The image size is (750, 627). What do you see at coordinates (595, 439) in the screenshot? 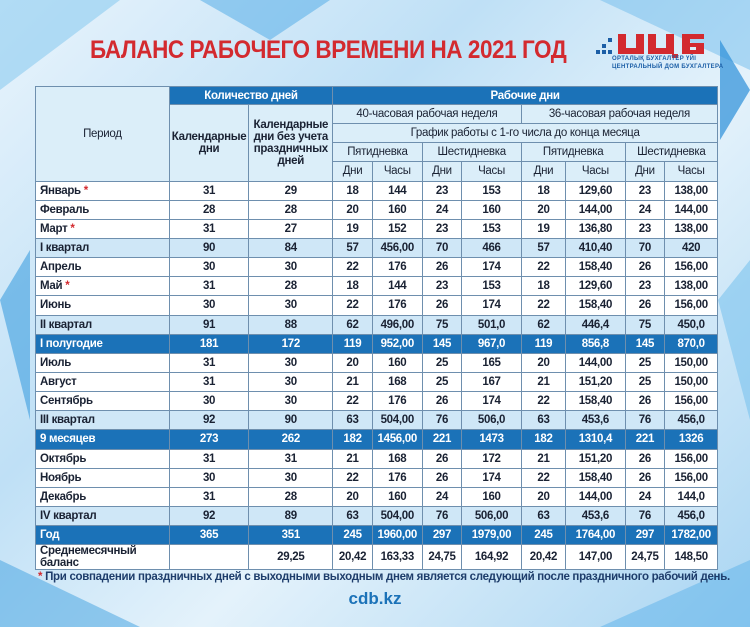
I see `value-cell: 1310,4` at bounding box center [595, 439].